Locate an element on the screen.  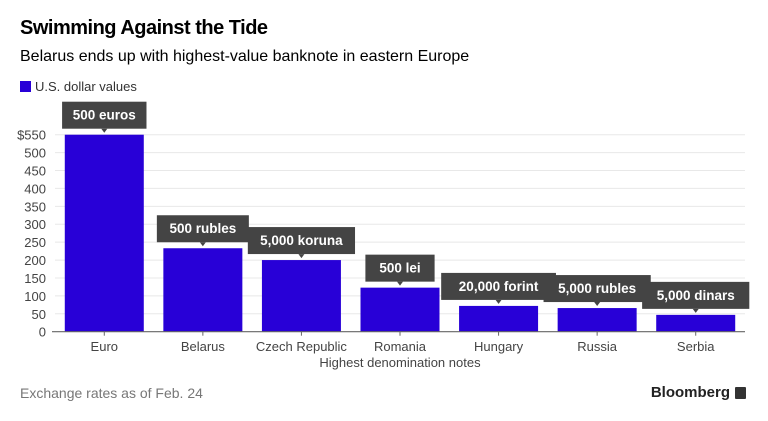
y-tick-label: 100 is located at coordinates (35, 296).